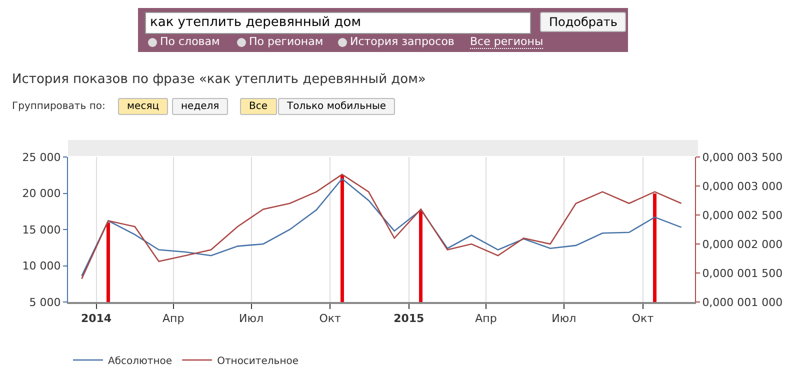 This screenshot has height=391, width=800. I want to click on x-tick-label: 2015, so click(409, 319).